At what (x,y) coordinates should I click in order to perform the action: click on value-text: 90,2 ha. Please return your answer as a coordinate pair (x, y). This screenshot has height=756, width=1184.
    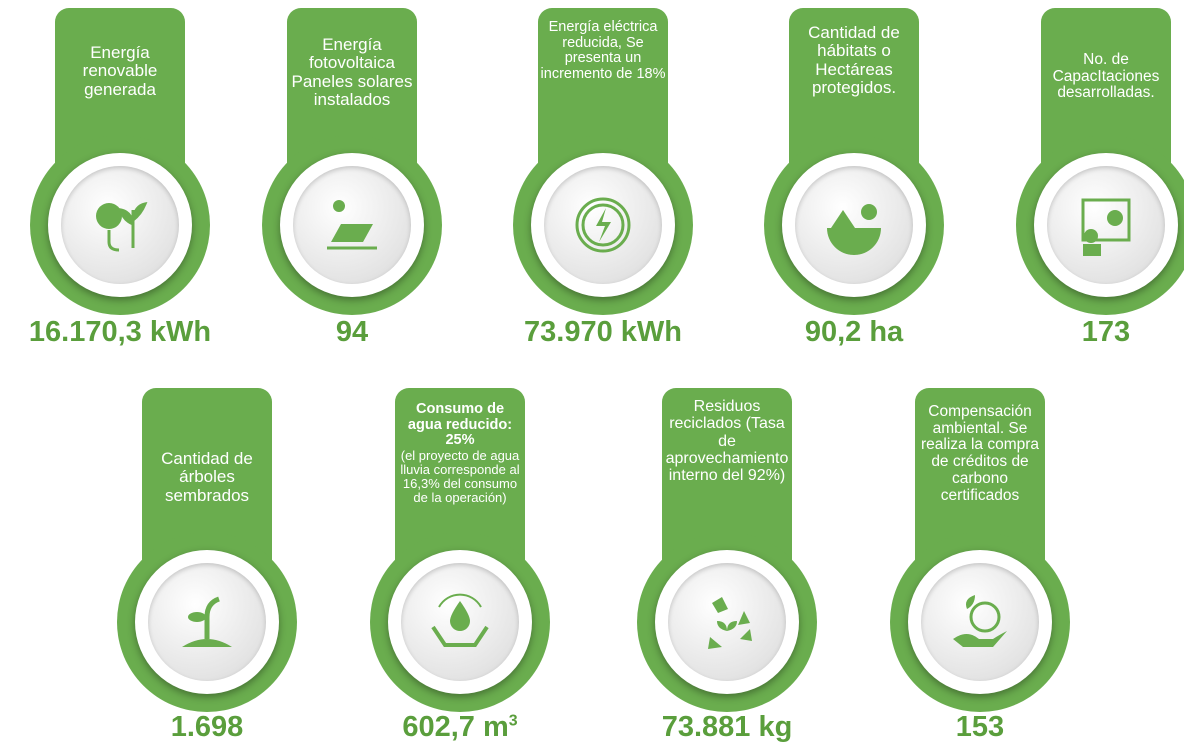
    Looking at the image, I should click on (854, 332).